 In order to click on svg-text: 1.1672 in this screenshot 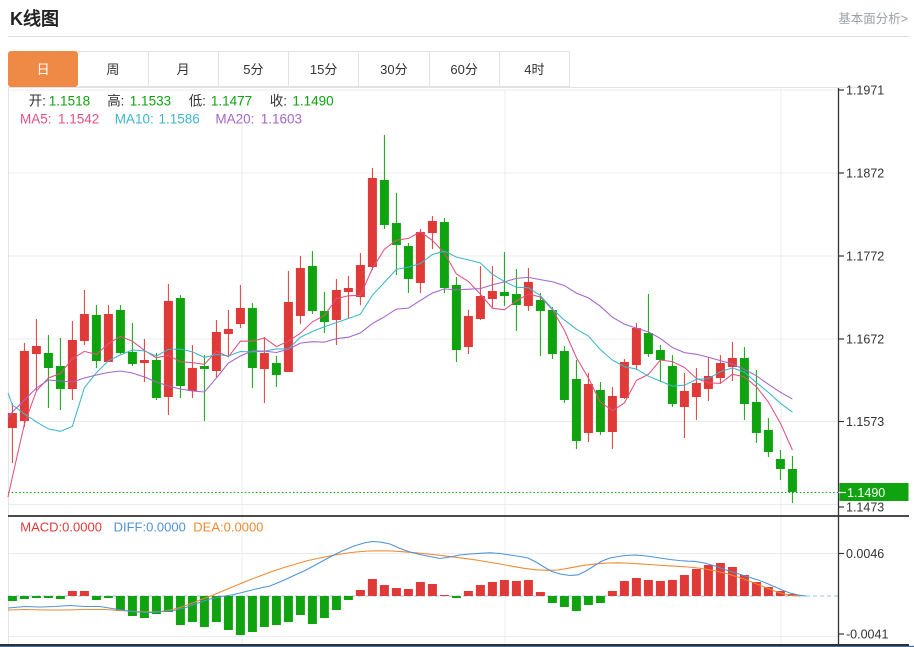, I will do `click(865, 339)`.